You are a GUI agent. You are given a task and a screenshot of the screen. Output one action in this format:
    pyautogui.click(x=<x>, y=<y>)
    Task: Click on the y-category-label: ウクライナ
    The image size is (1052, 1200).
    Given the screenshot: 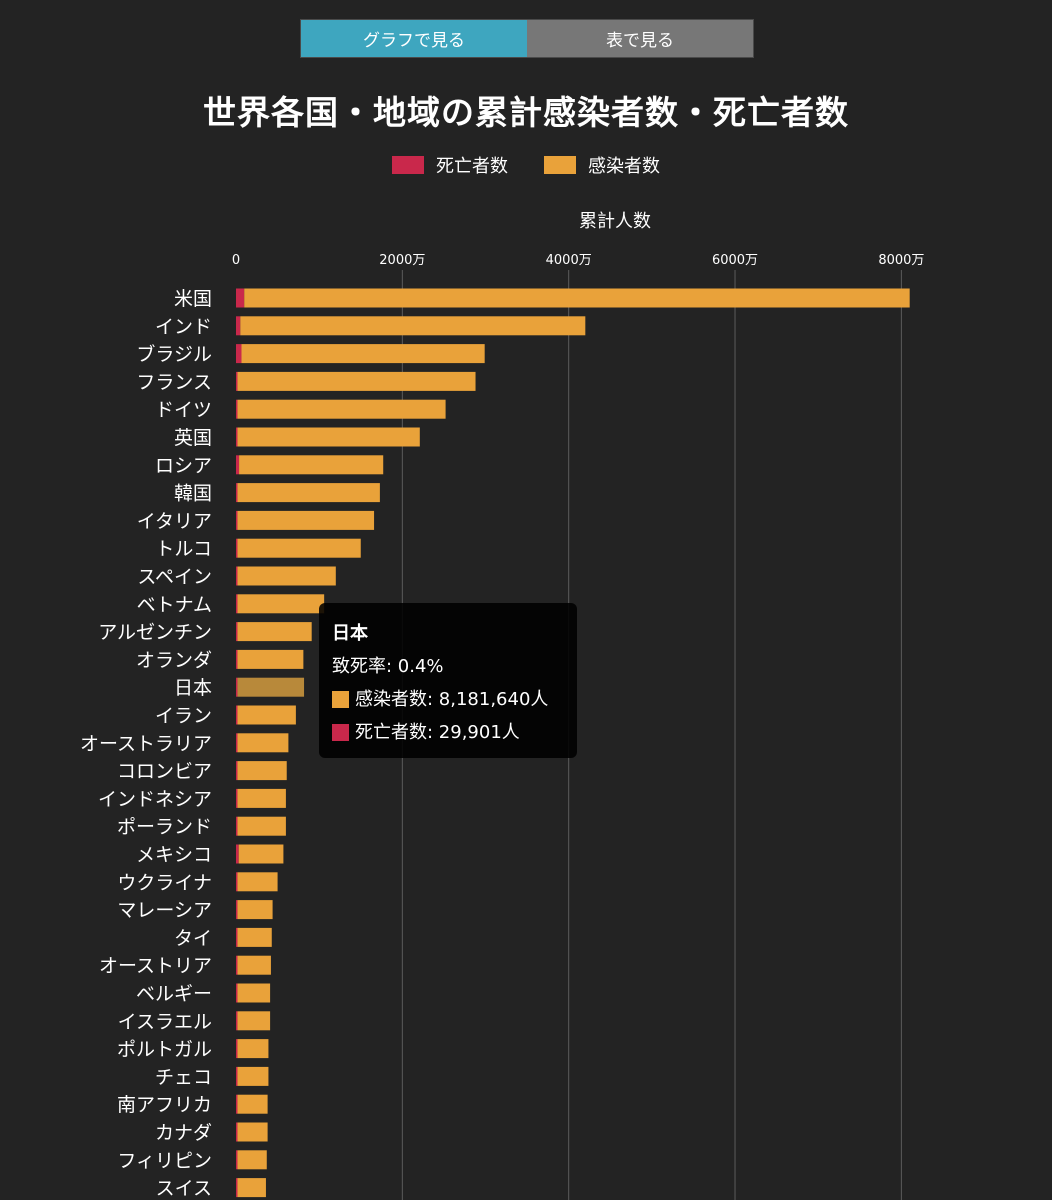 What is the action you would take?
    pyautogui.click(x=164, y=883)
    